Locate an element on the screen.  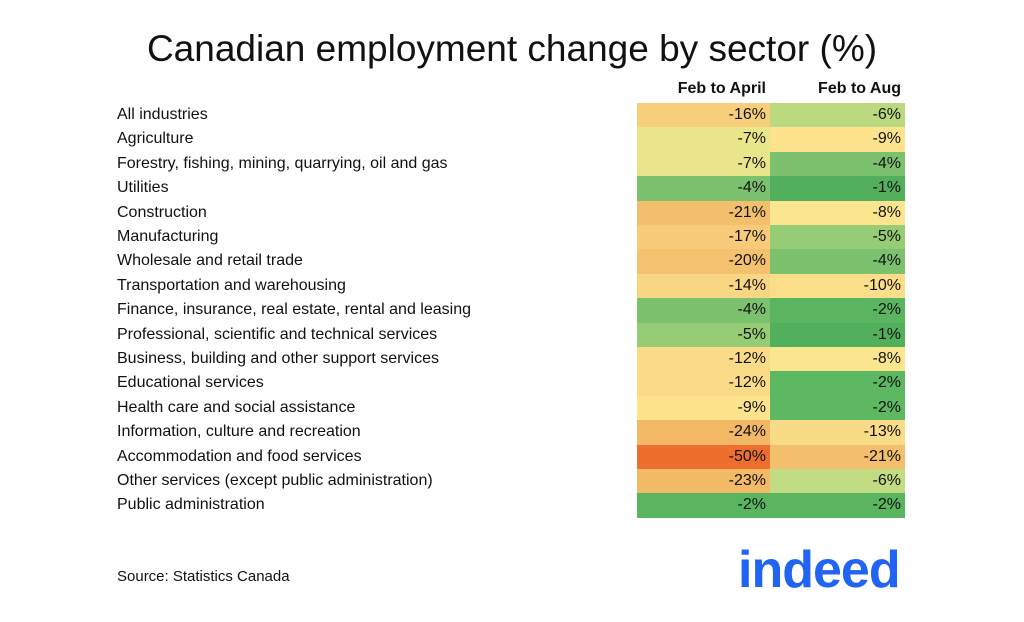
row-label: Public administration is located at coordinates (191, 505).